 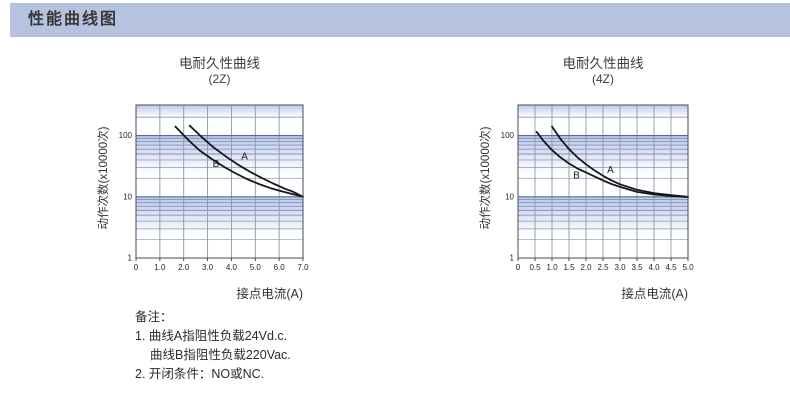 I want to click on endurance-chart-2z: A B 0 1.0 2.0 3.0 4.0 5.0 6.0 7.0 1 10 100, so click(x=214, y=188).